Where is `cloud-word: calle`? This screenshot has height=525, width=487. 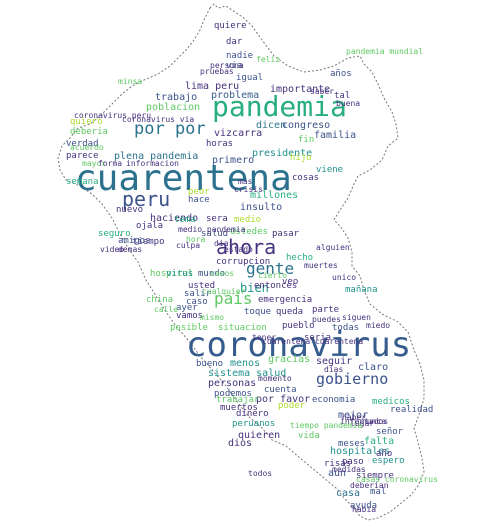 cloud-word: calle is located at coordinates (166, 309).